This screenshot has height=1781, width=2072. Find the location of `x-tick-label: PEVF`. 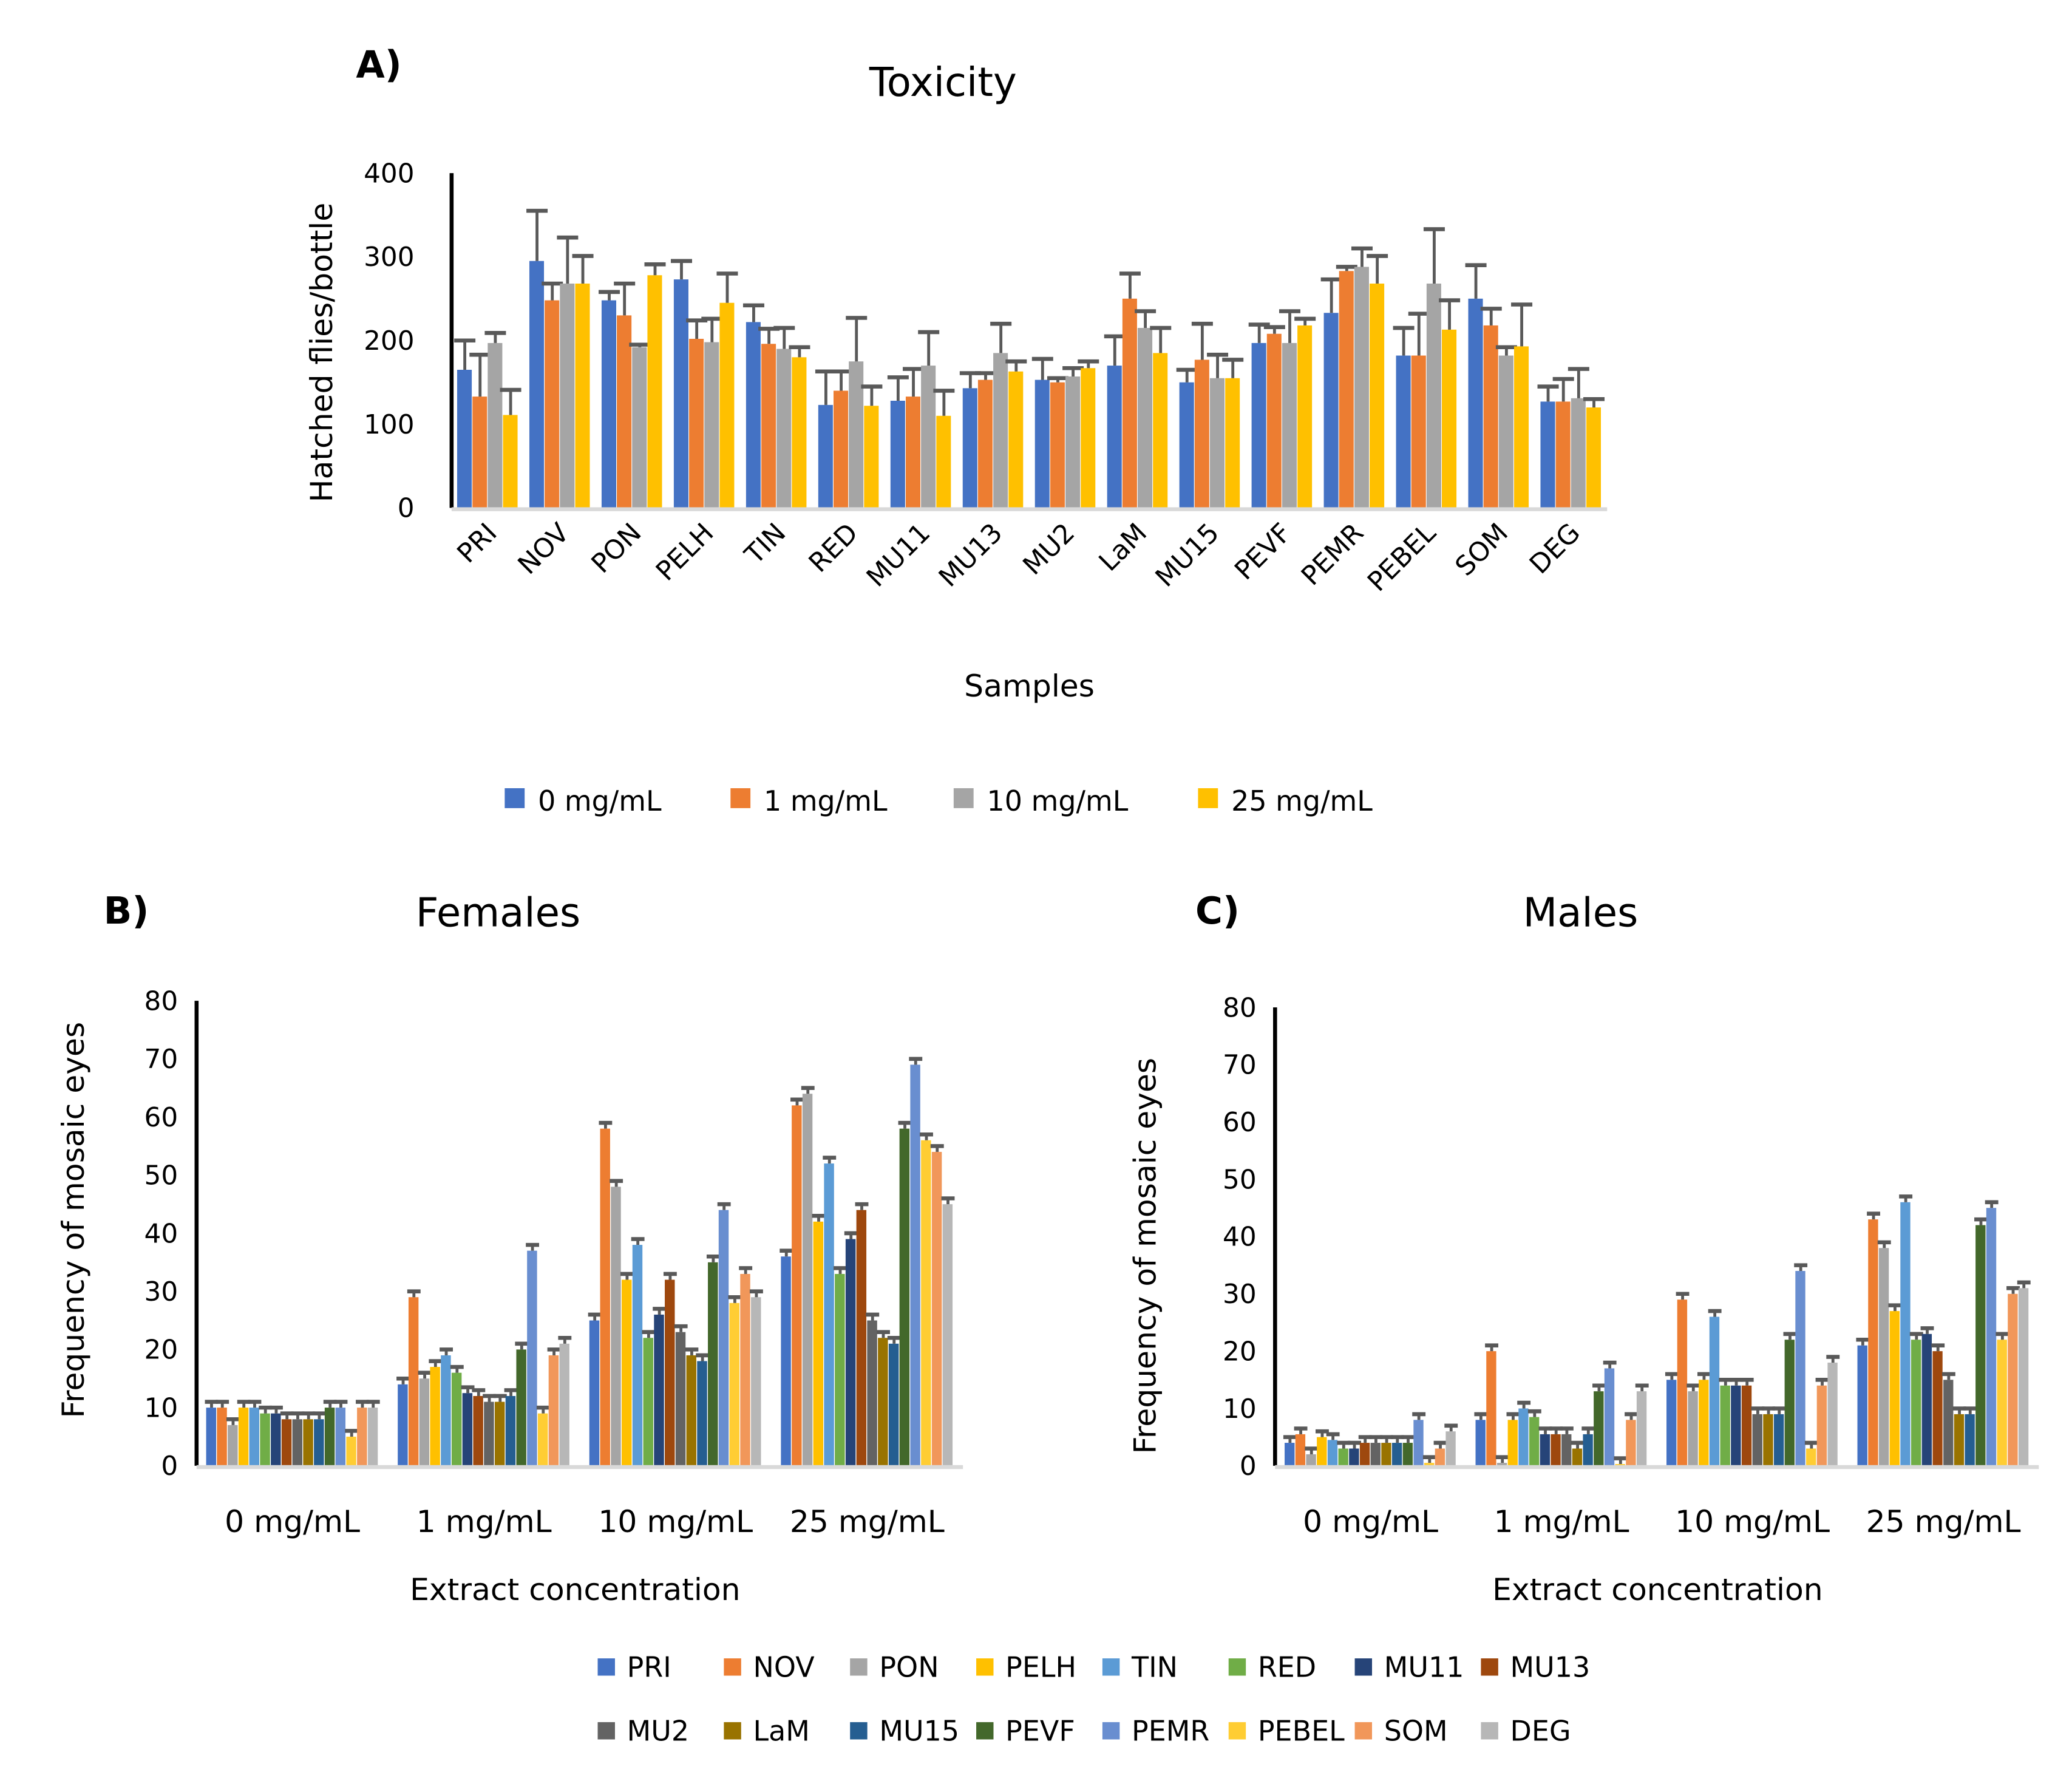

x-tick-label: PEVF is located at coordinates (1263, 551).